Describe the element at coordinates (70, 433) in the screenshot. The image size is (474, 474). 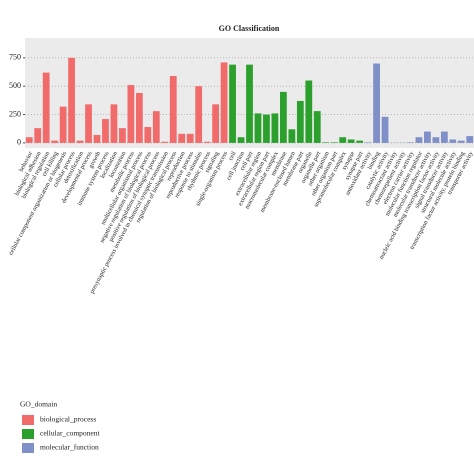
I see `legend-label: cellular_component` at that location.